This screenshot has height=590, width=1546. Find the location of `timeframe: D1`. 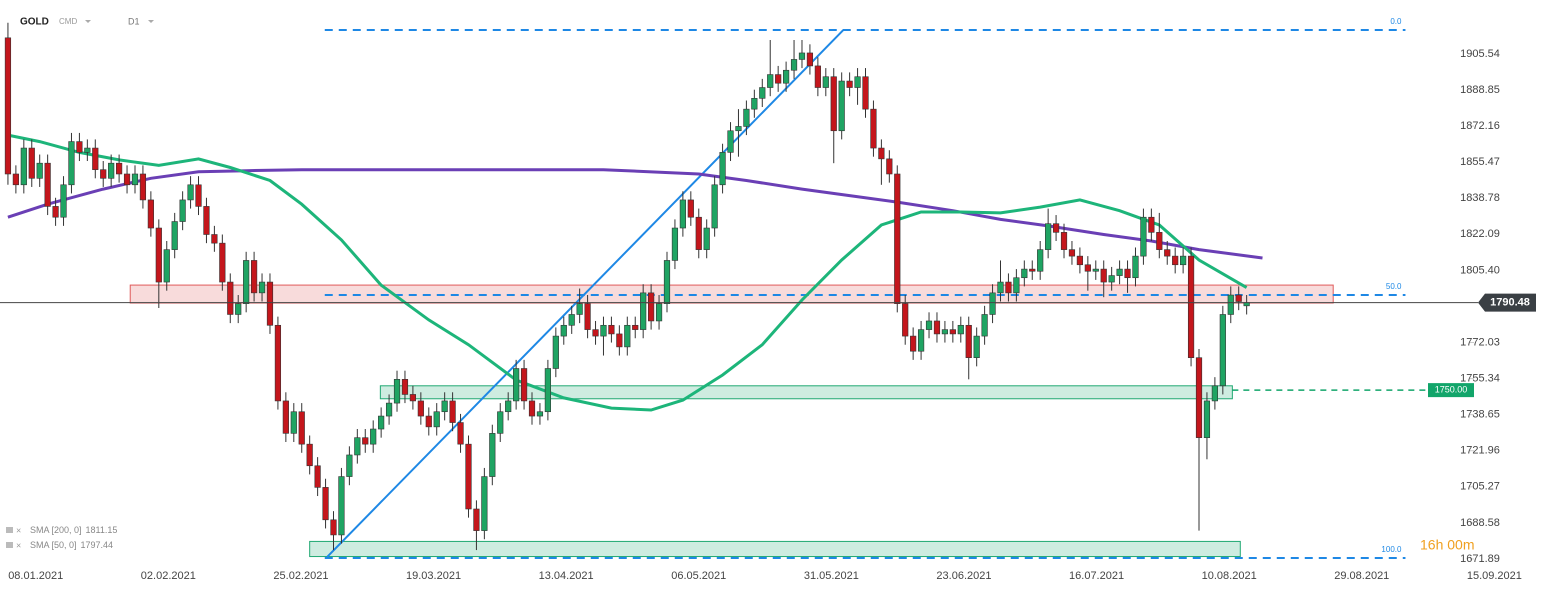

timeframe: D1 is located at coordinates (134, 21).